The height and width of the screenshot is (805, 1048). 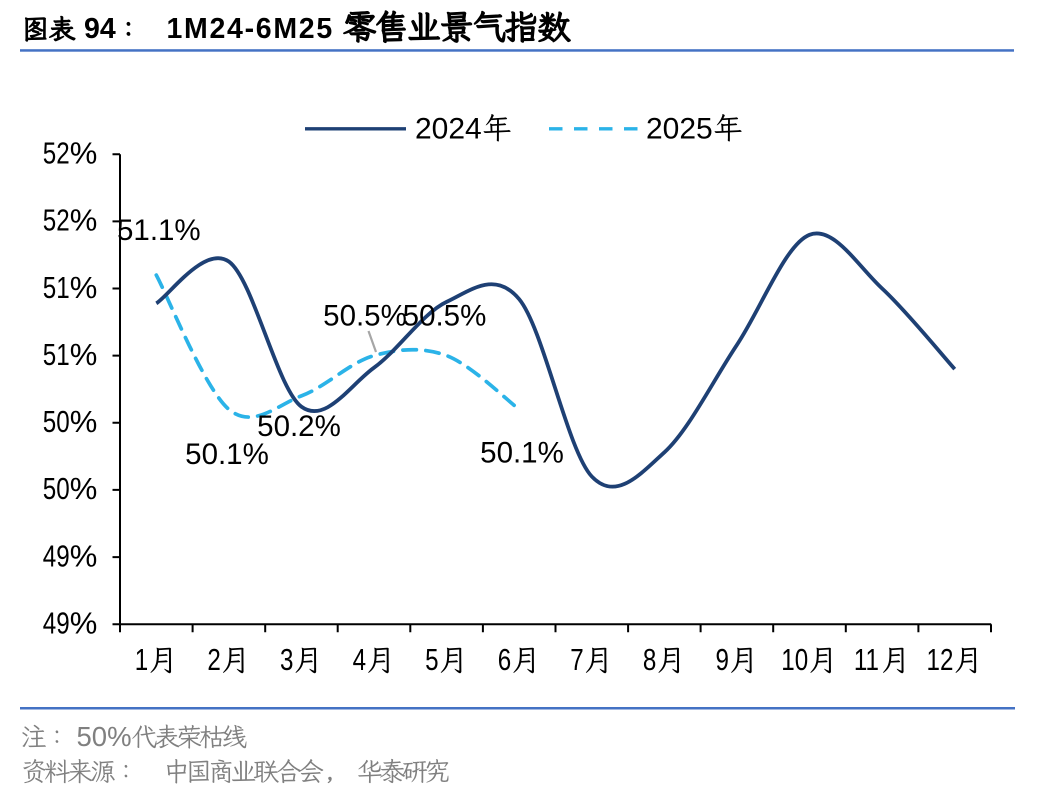 What do you see at coordinates (100, 29) in the screenshot?
I see `svg-text: 94` at bounding box center [100, 29].